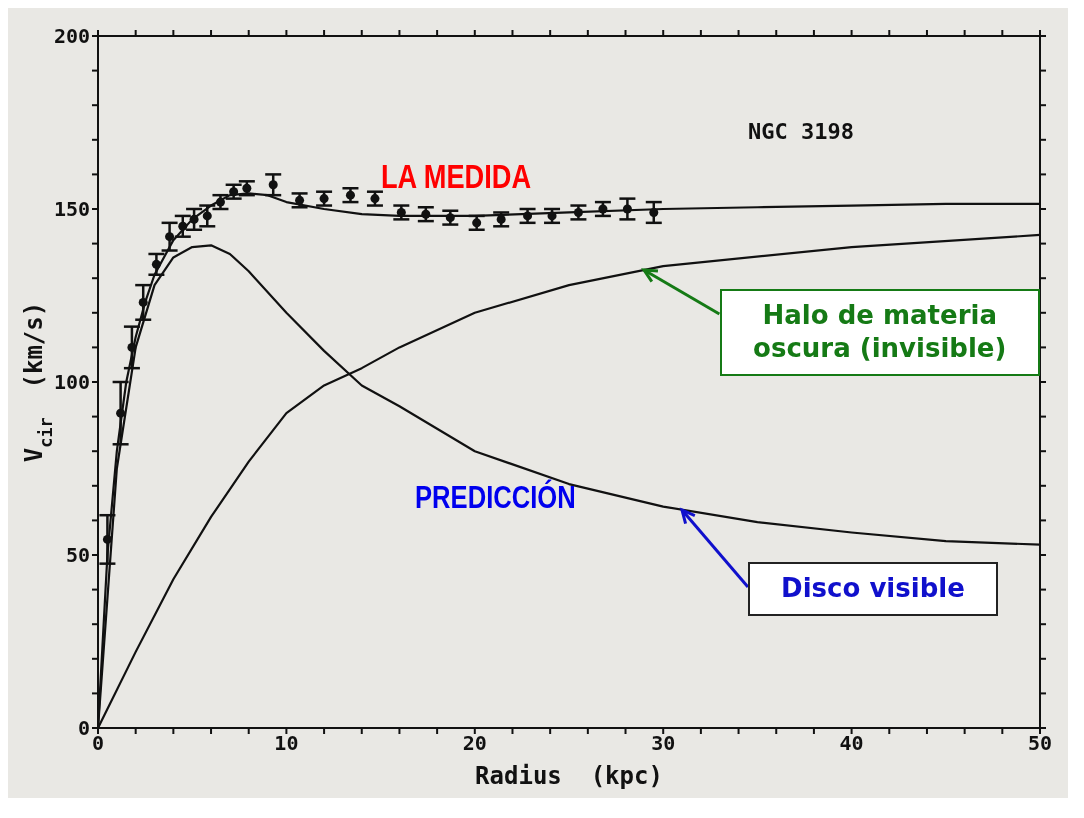  Describe the element at coordinates (77, 555) in the screenshot. I see `y-tick-label: 50` at that location.